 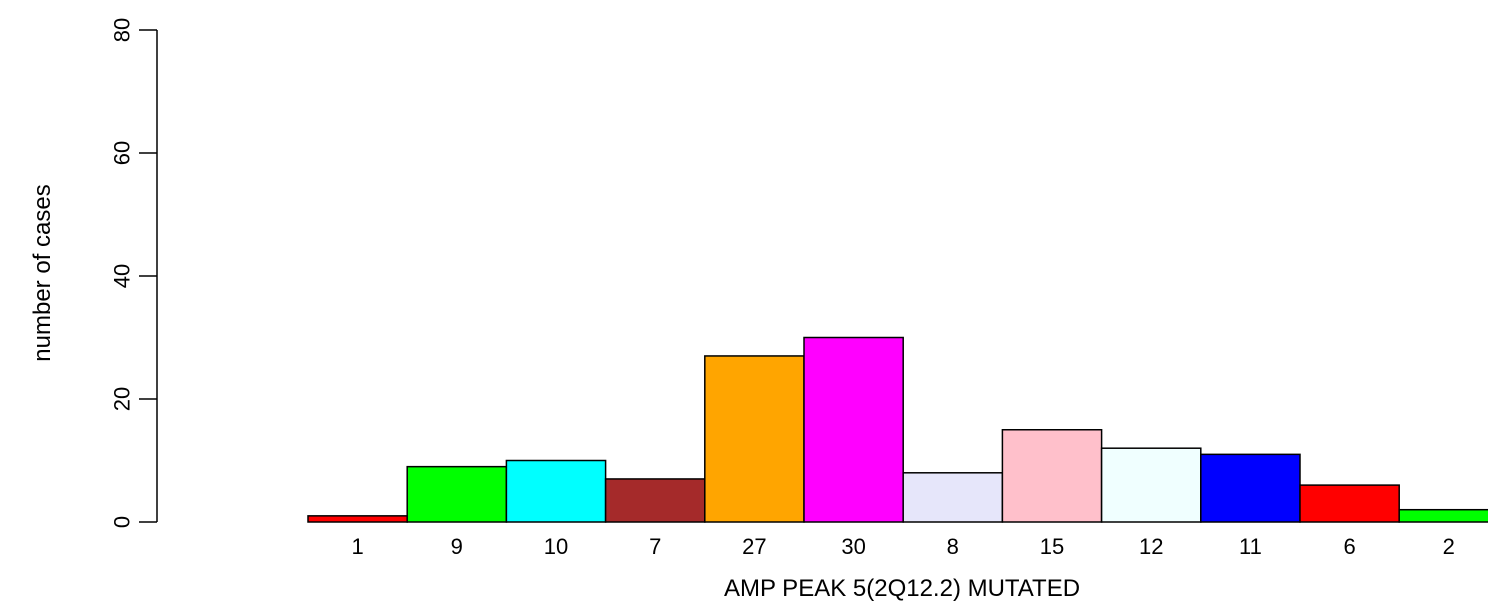 What do you see at coordinates (1250, 546) in the screenshot?
I see `x-tick-label: 11` at bounding box center [1250, 546].